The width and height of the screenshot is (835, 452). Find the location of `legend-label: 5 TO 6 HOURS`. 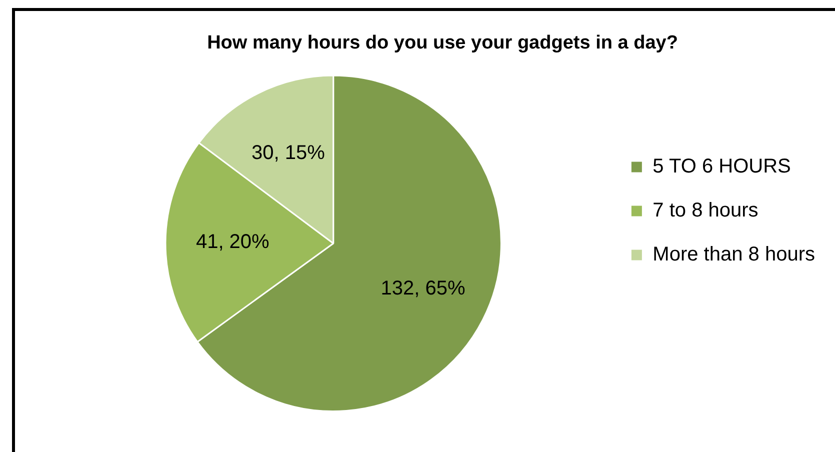

legend-label: 5 TO 6 HOURS is located at coordinates (721, 167).